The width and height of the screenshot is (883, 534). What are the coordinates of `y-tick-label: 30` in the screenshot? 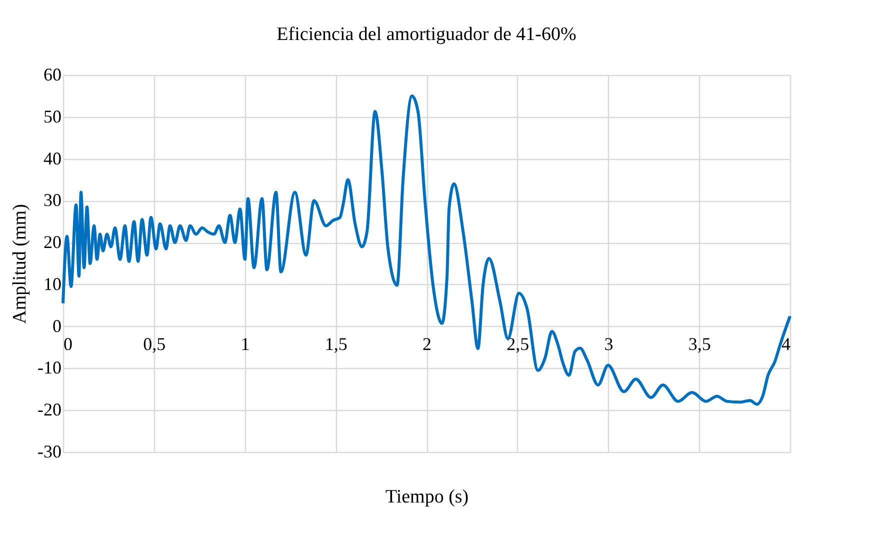 It's located at (53, 200).